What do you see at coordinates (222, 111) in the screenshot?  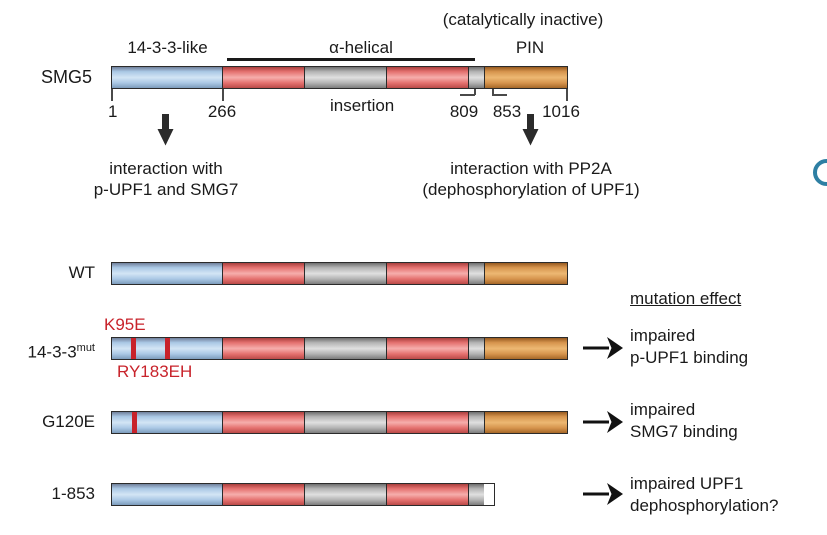 I see `residue-label-266: 266` at bounding box center [222, 111].